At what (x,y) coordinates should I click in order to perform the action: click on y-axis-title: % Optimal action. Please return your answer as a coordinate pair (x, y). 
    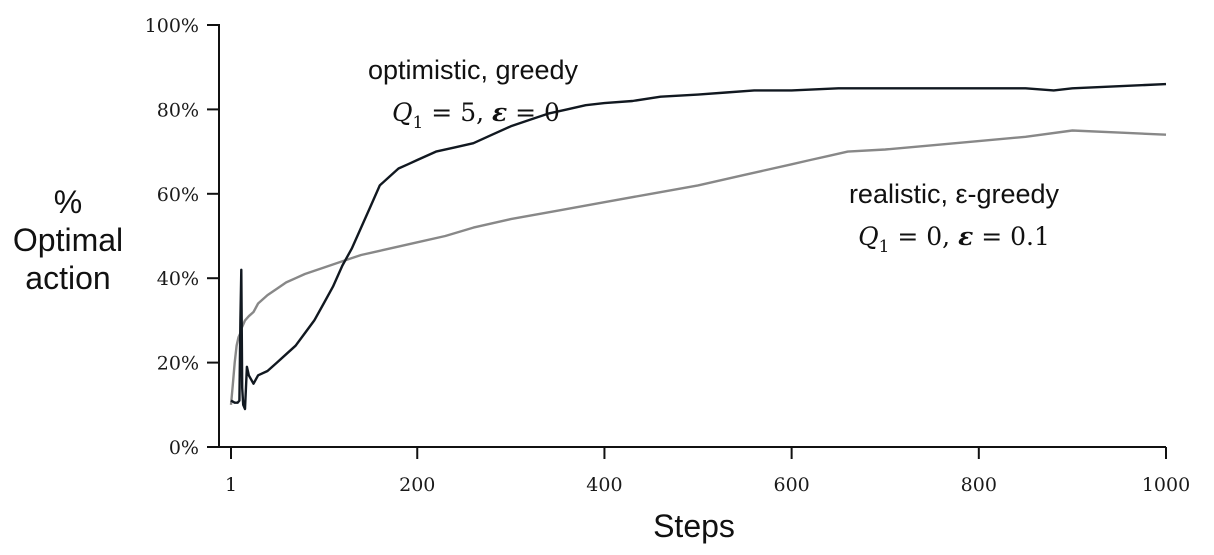
    Looking at the image, I should click on (68, 240).